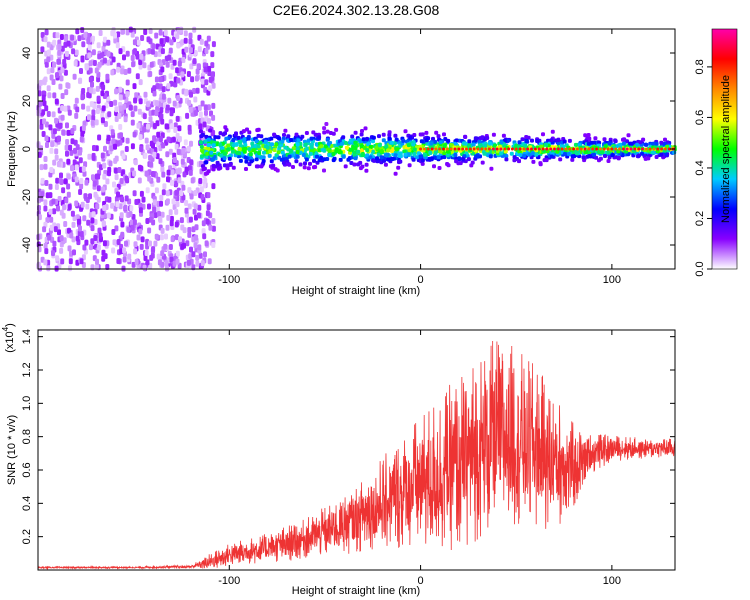  What do you see at coordinates (700, 218) in the screenshot?
I see `colorbar-tick-label: 0.2` at bounding box center [700, 218].